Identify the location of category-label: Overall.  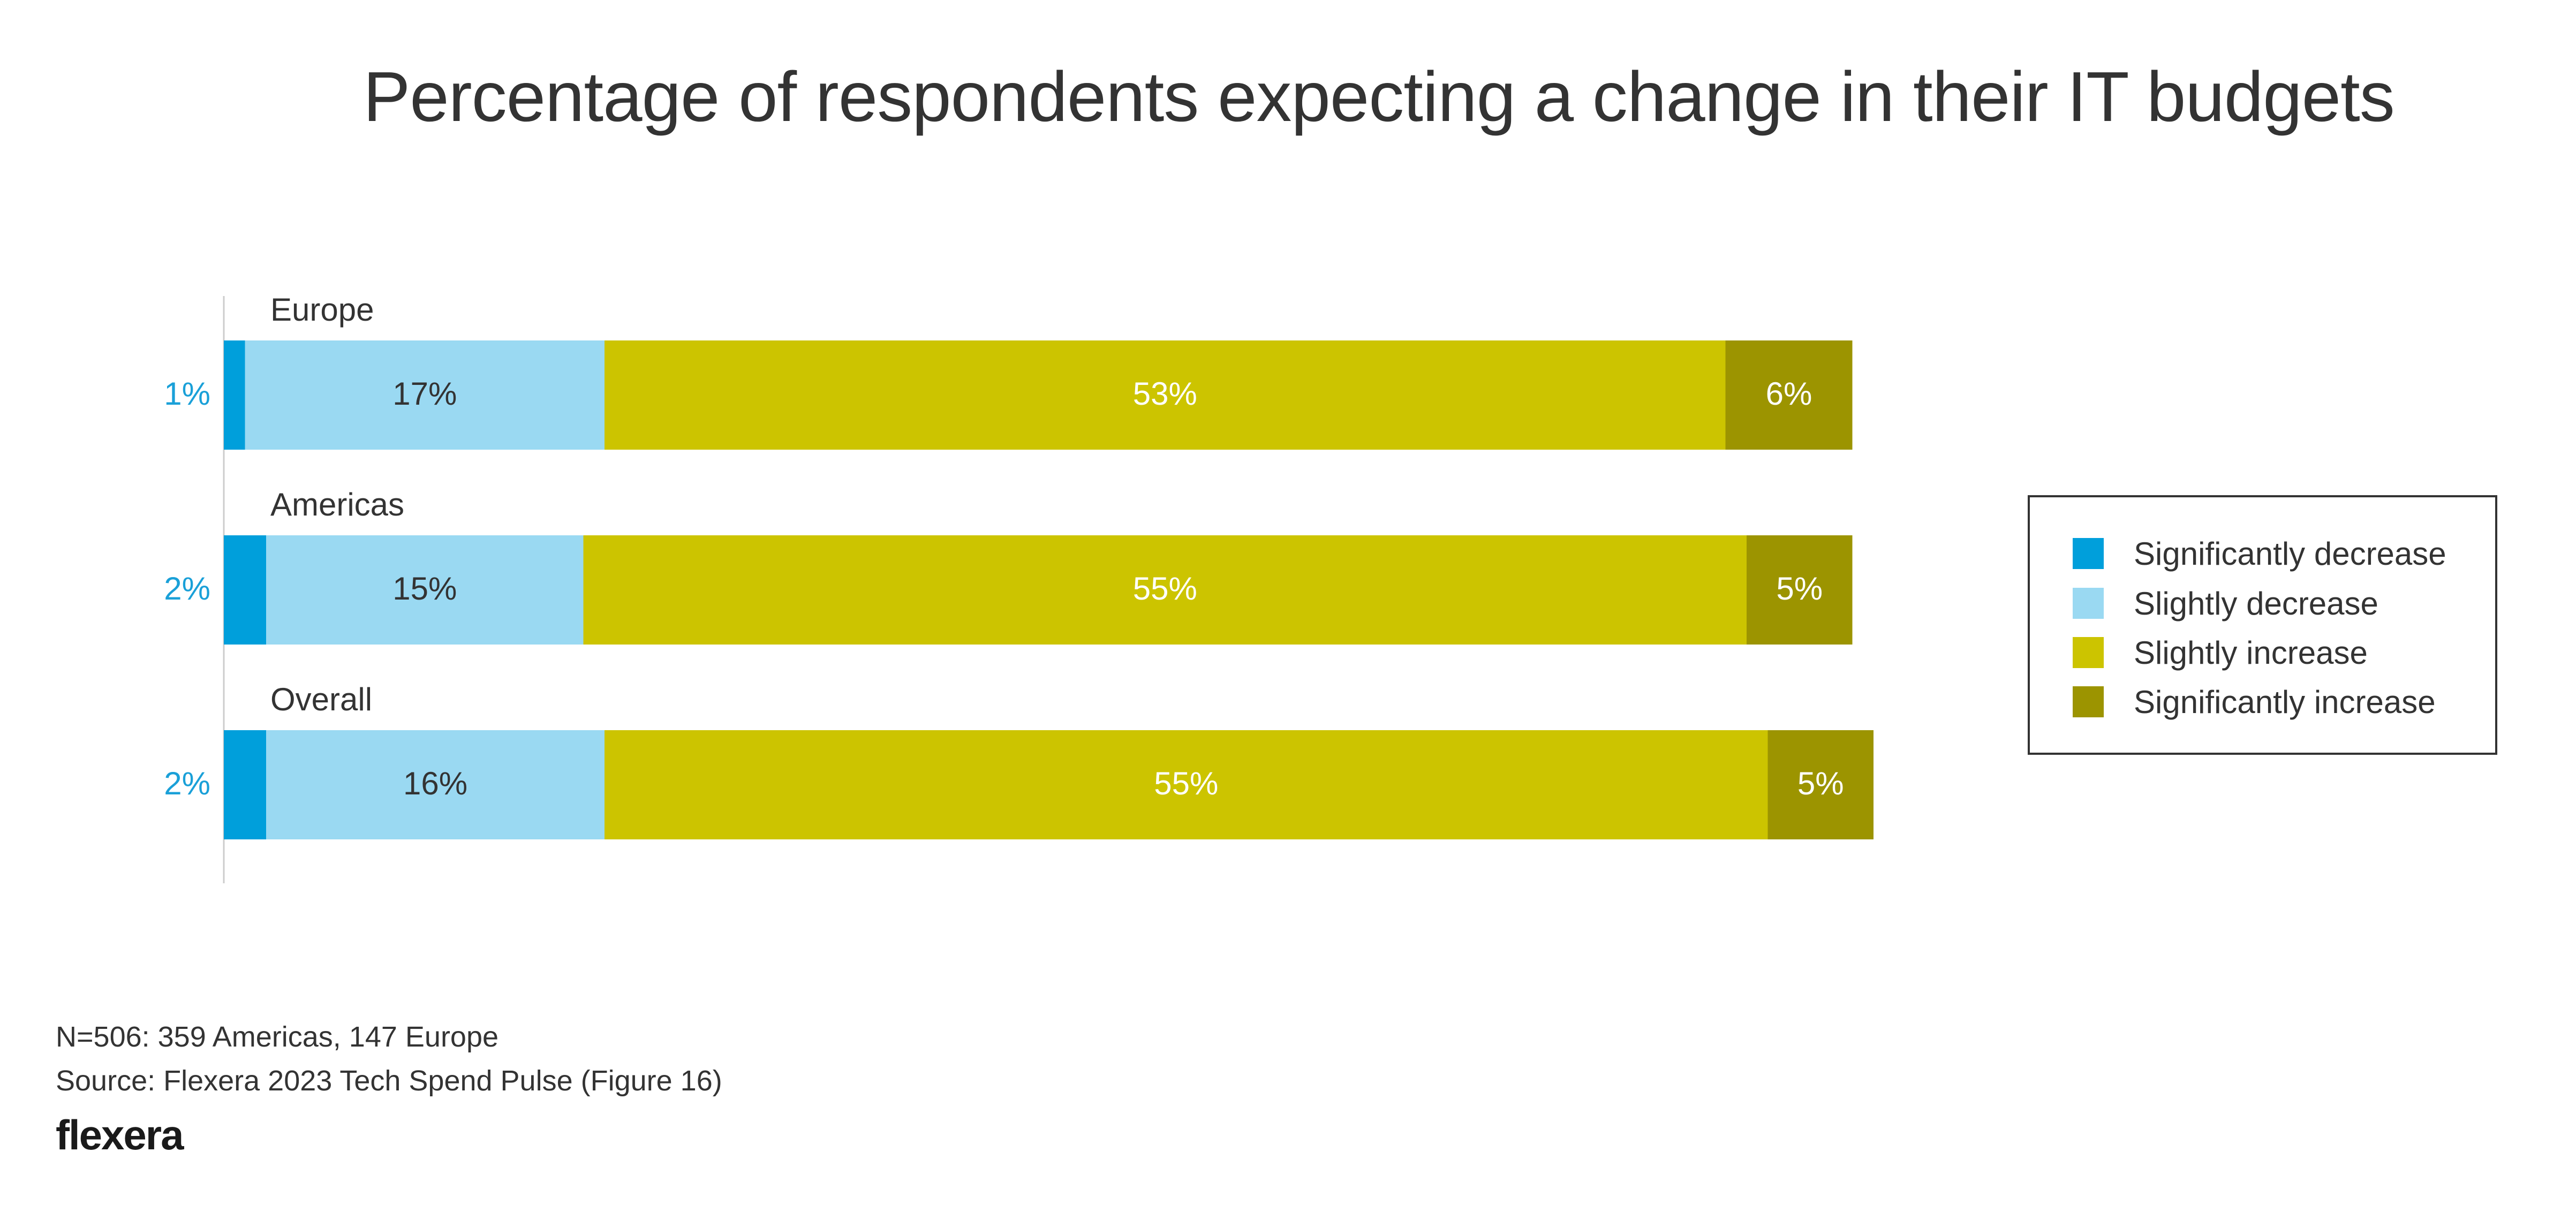
(321, 699).